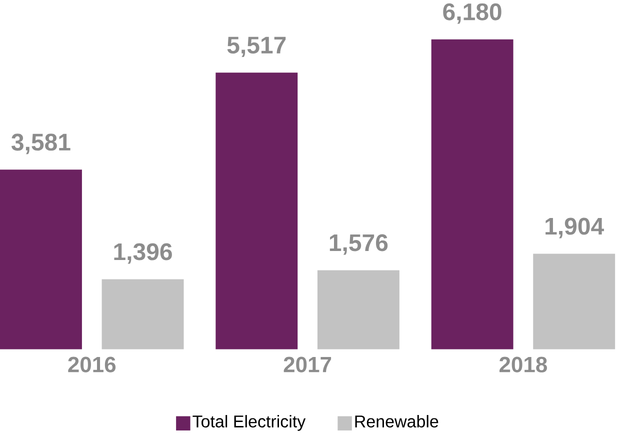  What do you see at coordinates (359, 244) in the screenshot?
I see `data-label: 1,576` at bounding box center [359, 244].